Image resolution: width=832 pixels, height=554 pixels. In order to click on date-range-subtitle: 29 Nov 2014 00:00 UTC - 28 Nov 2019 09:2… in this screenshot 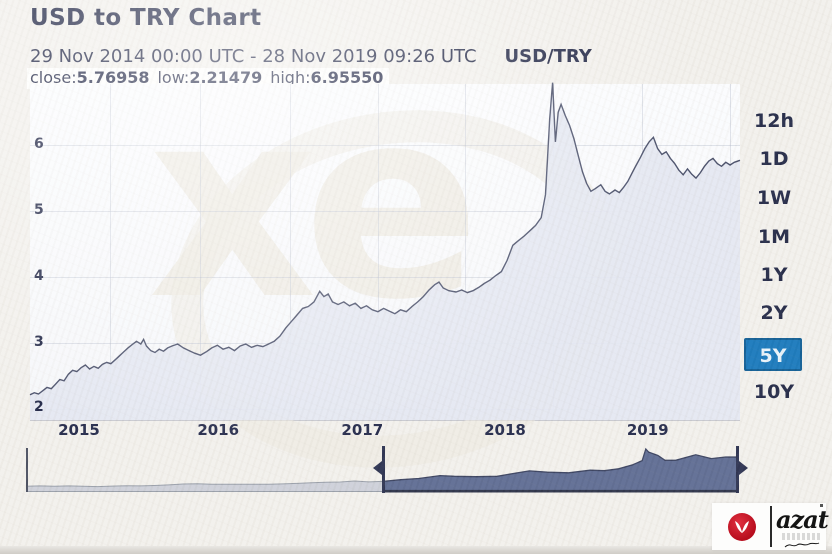, I will do `click(311, 56)`.